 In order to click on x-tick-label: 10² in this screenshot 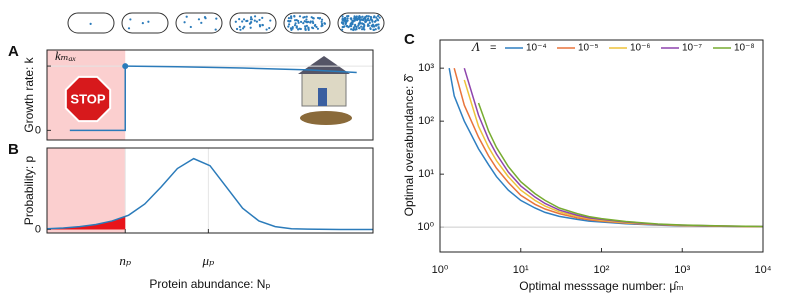, I will do `click(602, 270)`.